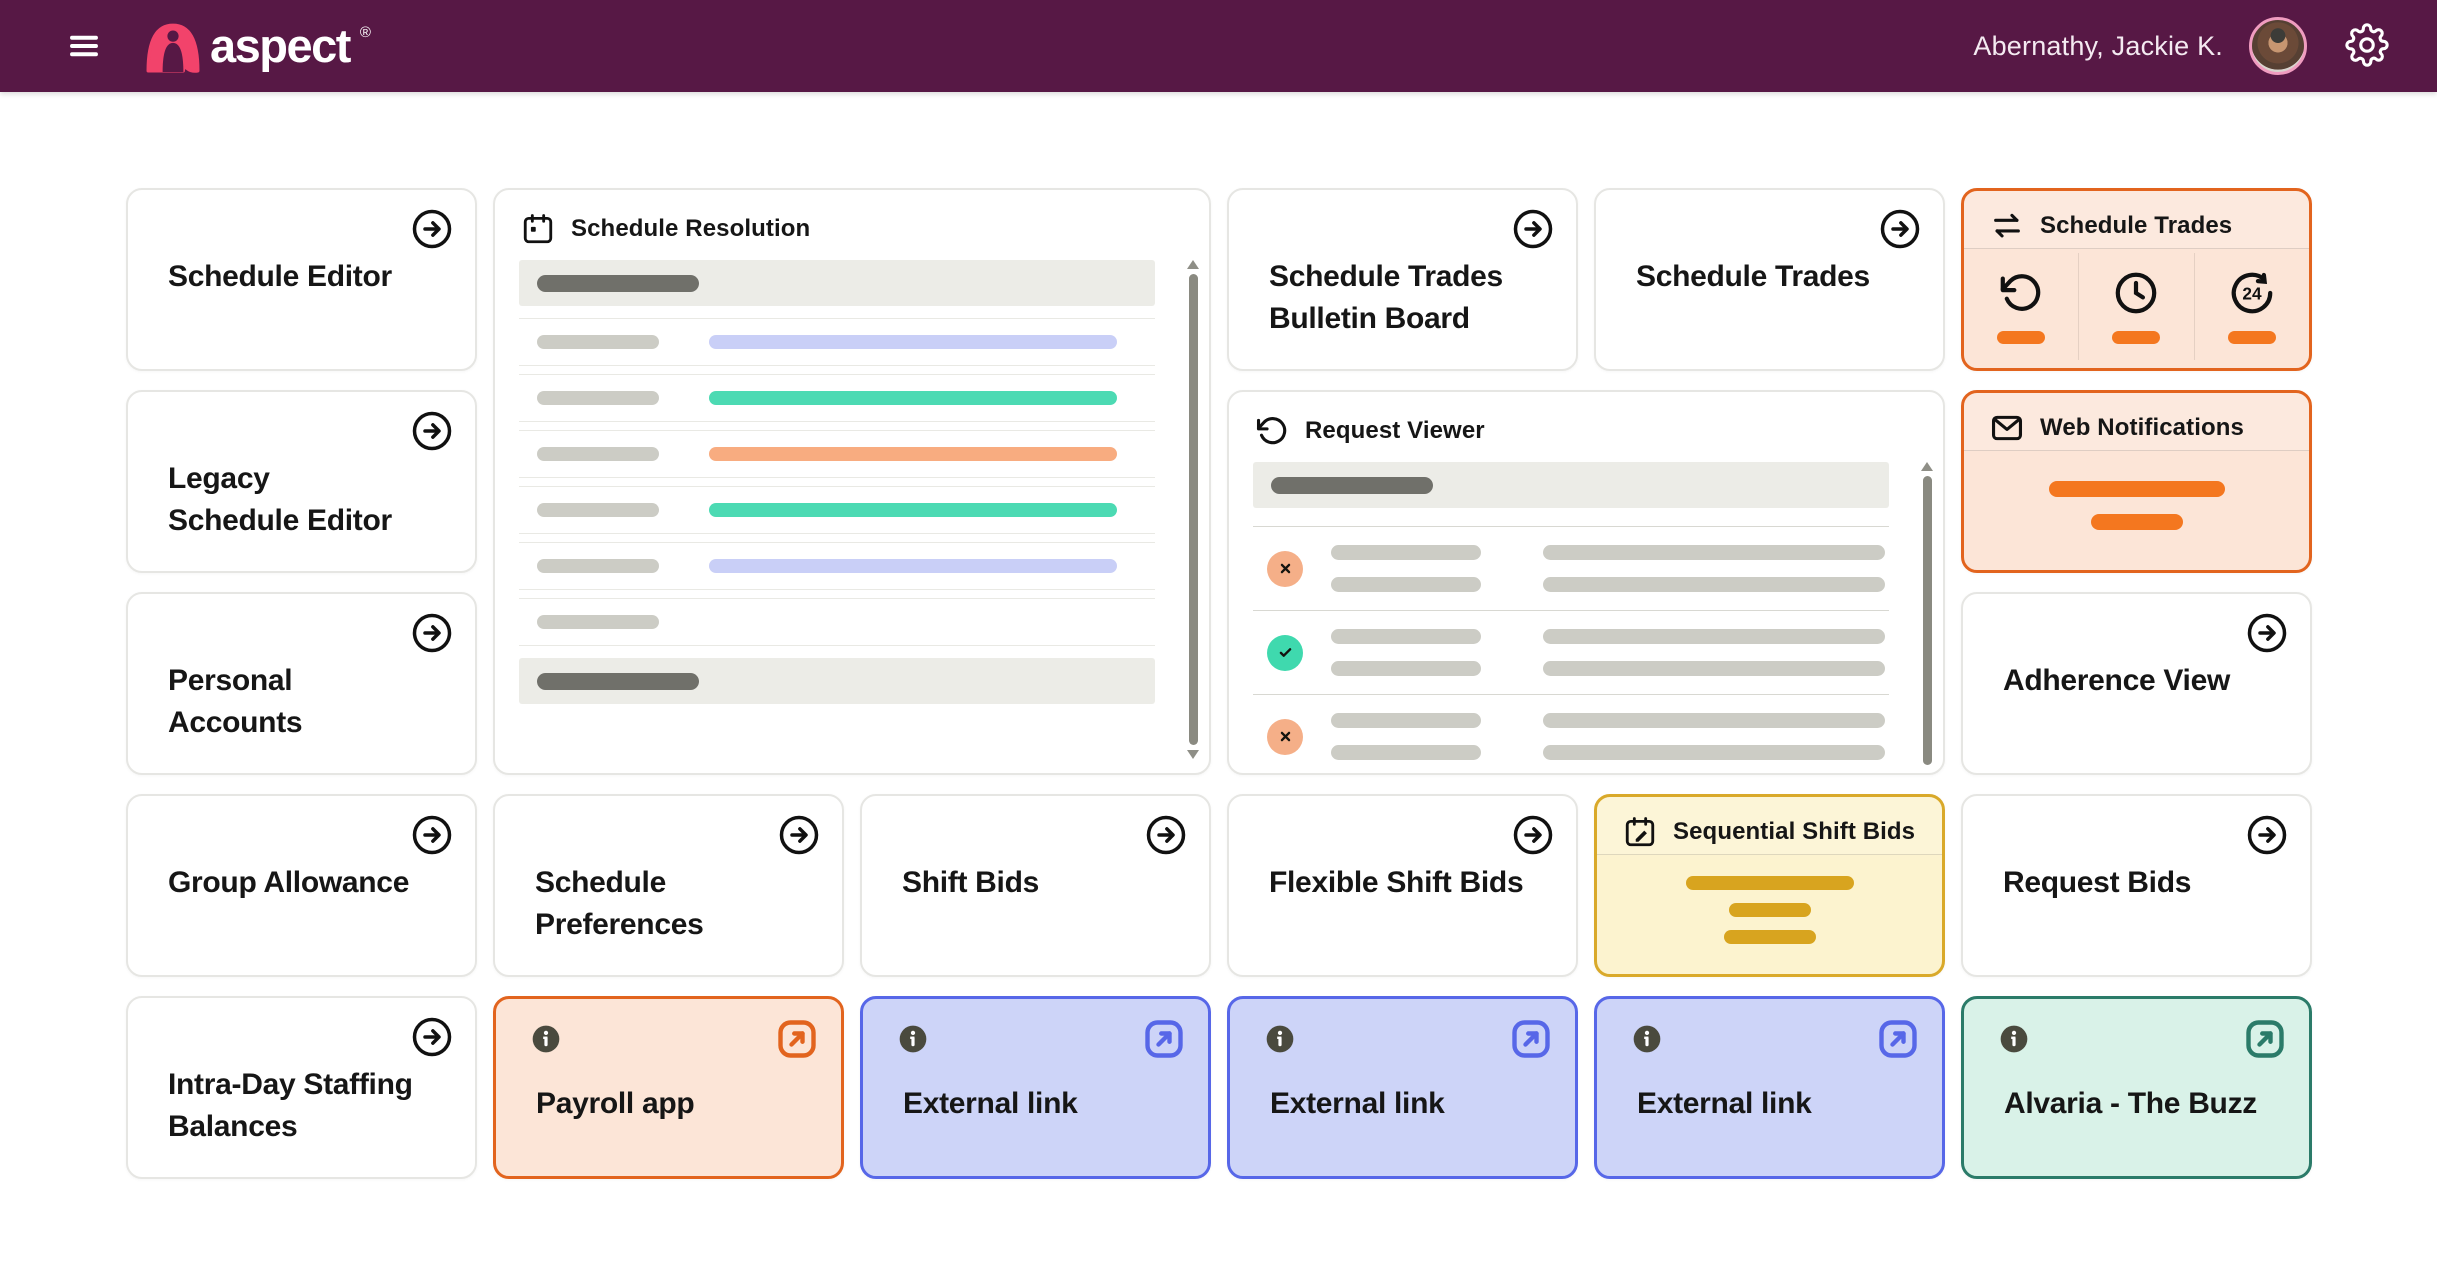 This screenshot has height=1270, width=2437. I want to click on card-external-link-1: External link, so click(1035, 1087).